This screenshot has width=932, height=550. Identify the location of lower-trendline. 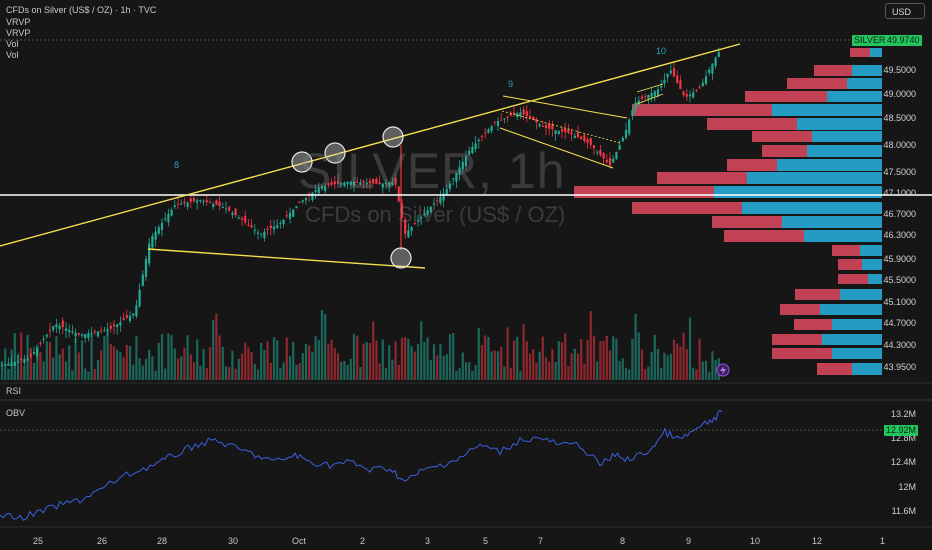
(286, 258).